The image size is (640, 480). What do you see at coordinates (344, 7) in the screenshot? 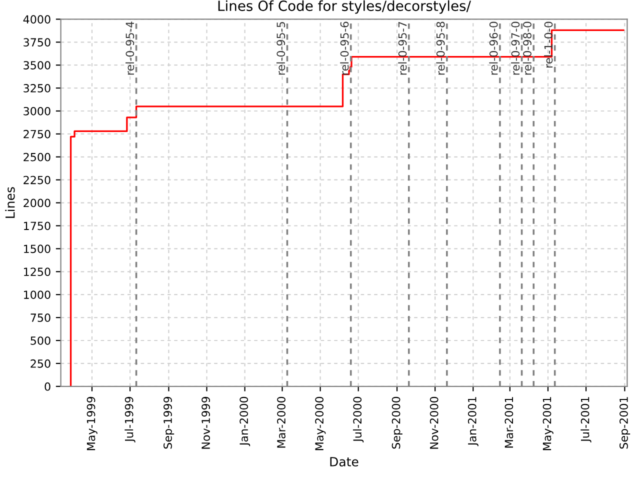
I see `chart-title: Lines Of Code for styles/decorstyles/` at bounding box center [344, 7].